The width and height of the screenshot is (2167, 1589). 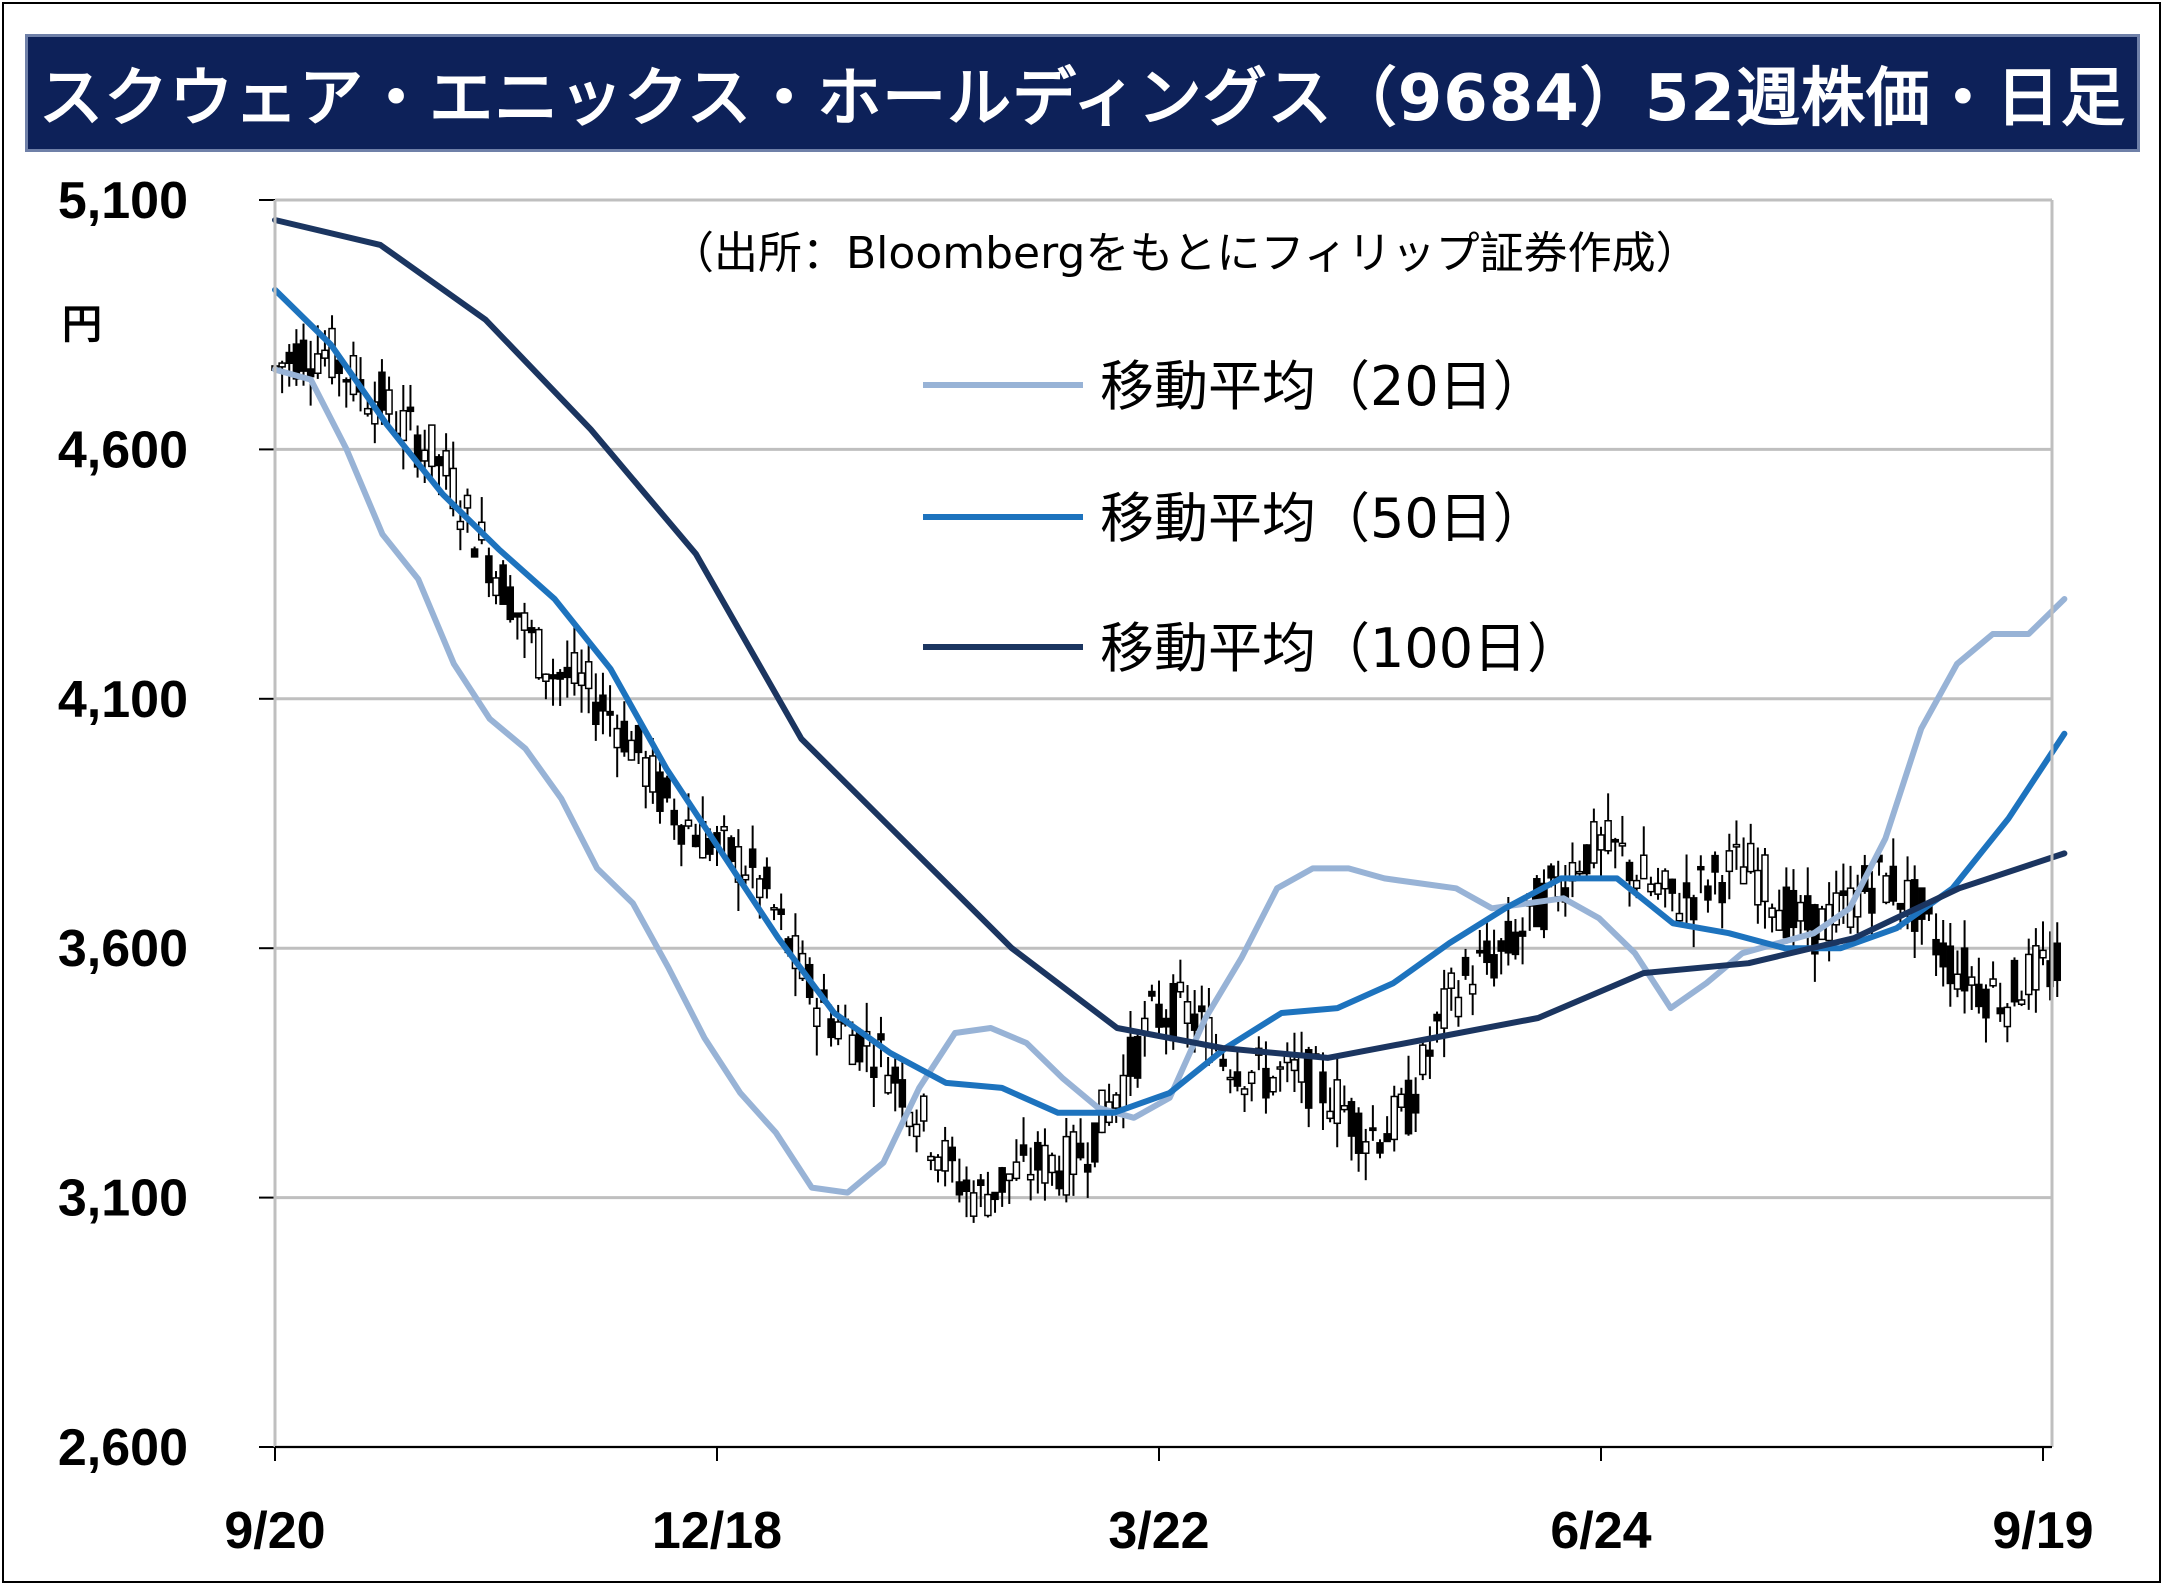 I want to click on y-tick-label: 2,600, so click(x=123, y=1448).